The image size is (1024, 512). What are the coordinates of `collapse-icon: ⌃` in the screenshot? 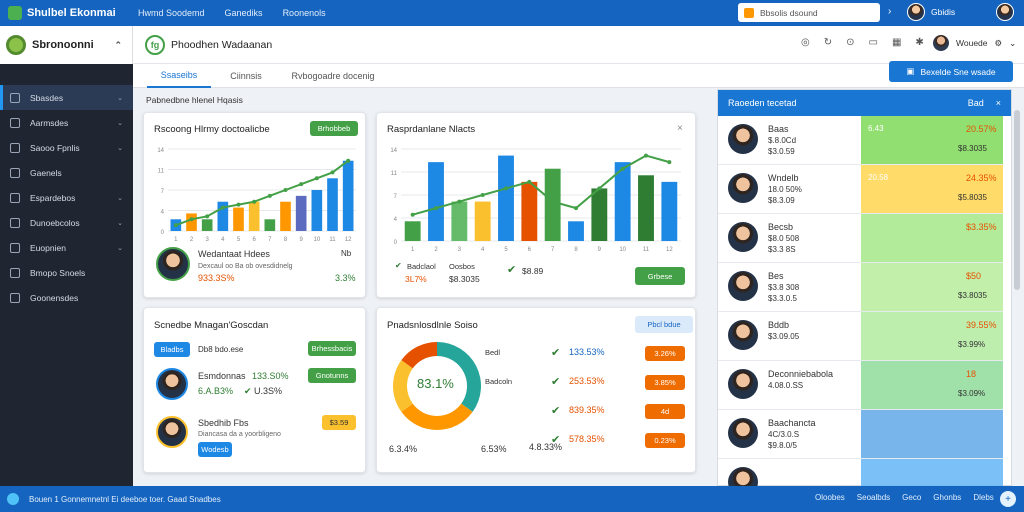 It's located at (118, 44).